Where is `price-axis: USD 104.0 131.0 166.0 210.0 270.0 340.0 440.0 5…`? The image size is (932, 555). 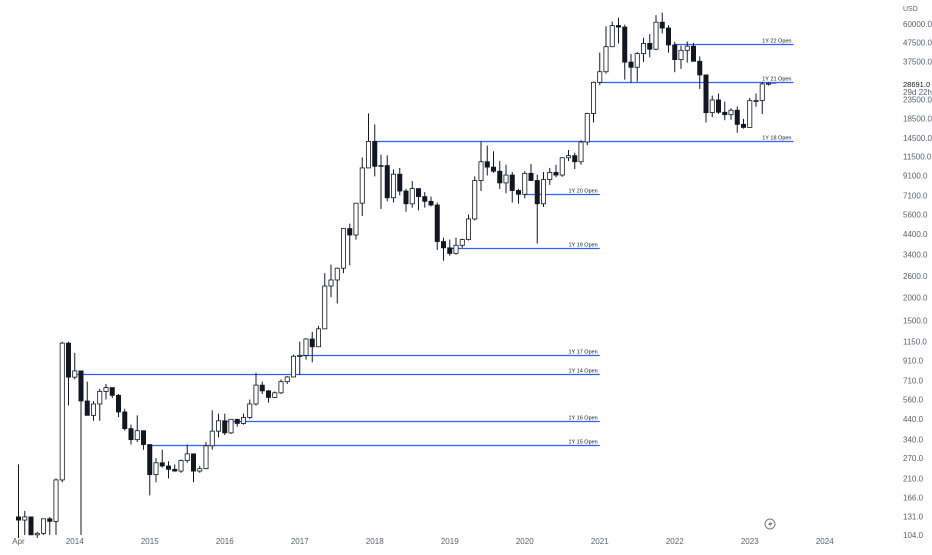 price-axis: USD 104.0 131.0 166.0 210.0 270.0 340.0 440.0 5… is located at coordinates (917, 273).